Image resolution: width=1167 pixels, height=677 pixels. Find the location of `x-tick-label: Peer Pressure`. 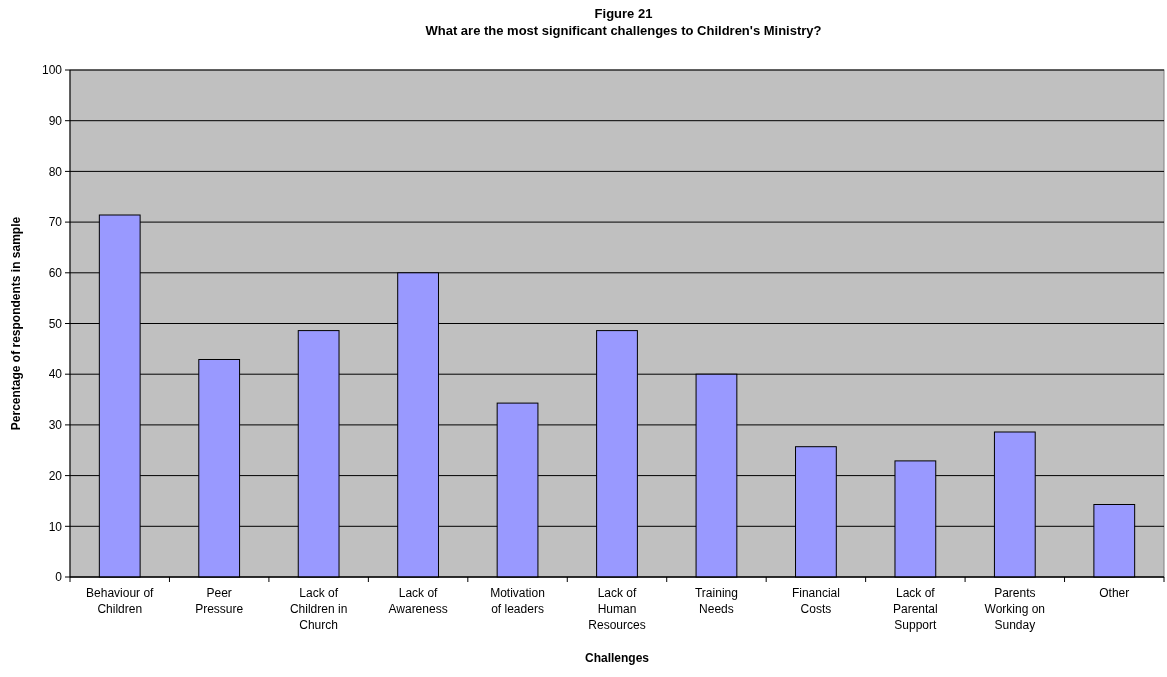

x-tick-label: Peer Pressure is located at coordinates (219, 601).